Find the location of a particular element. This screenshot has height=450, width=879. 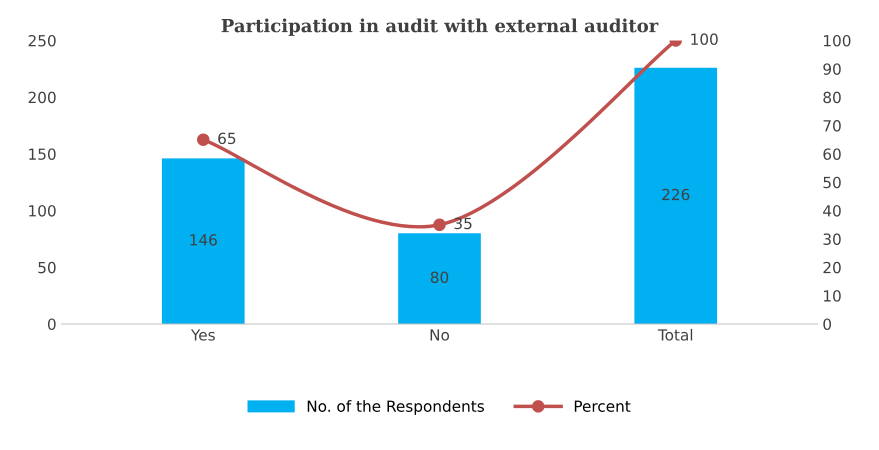

y-tick-label: 250 is located at coordinates (42, 40).